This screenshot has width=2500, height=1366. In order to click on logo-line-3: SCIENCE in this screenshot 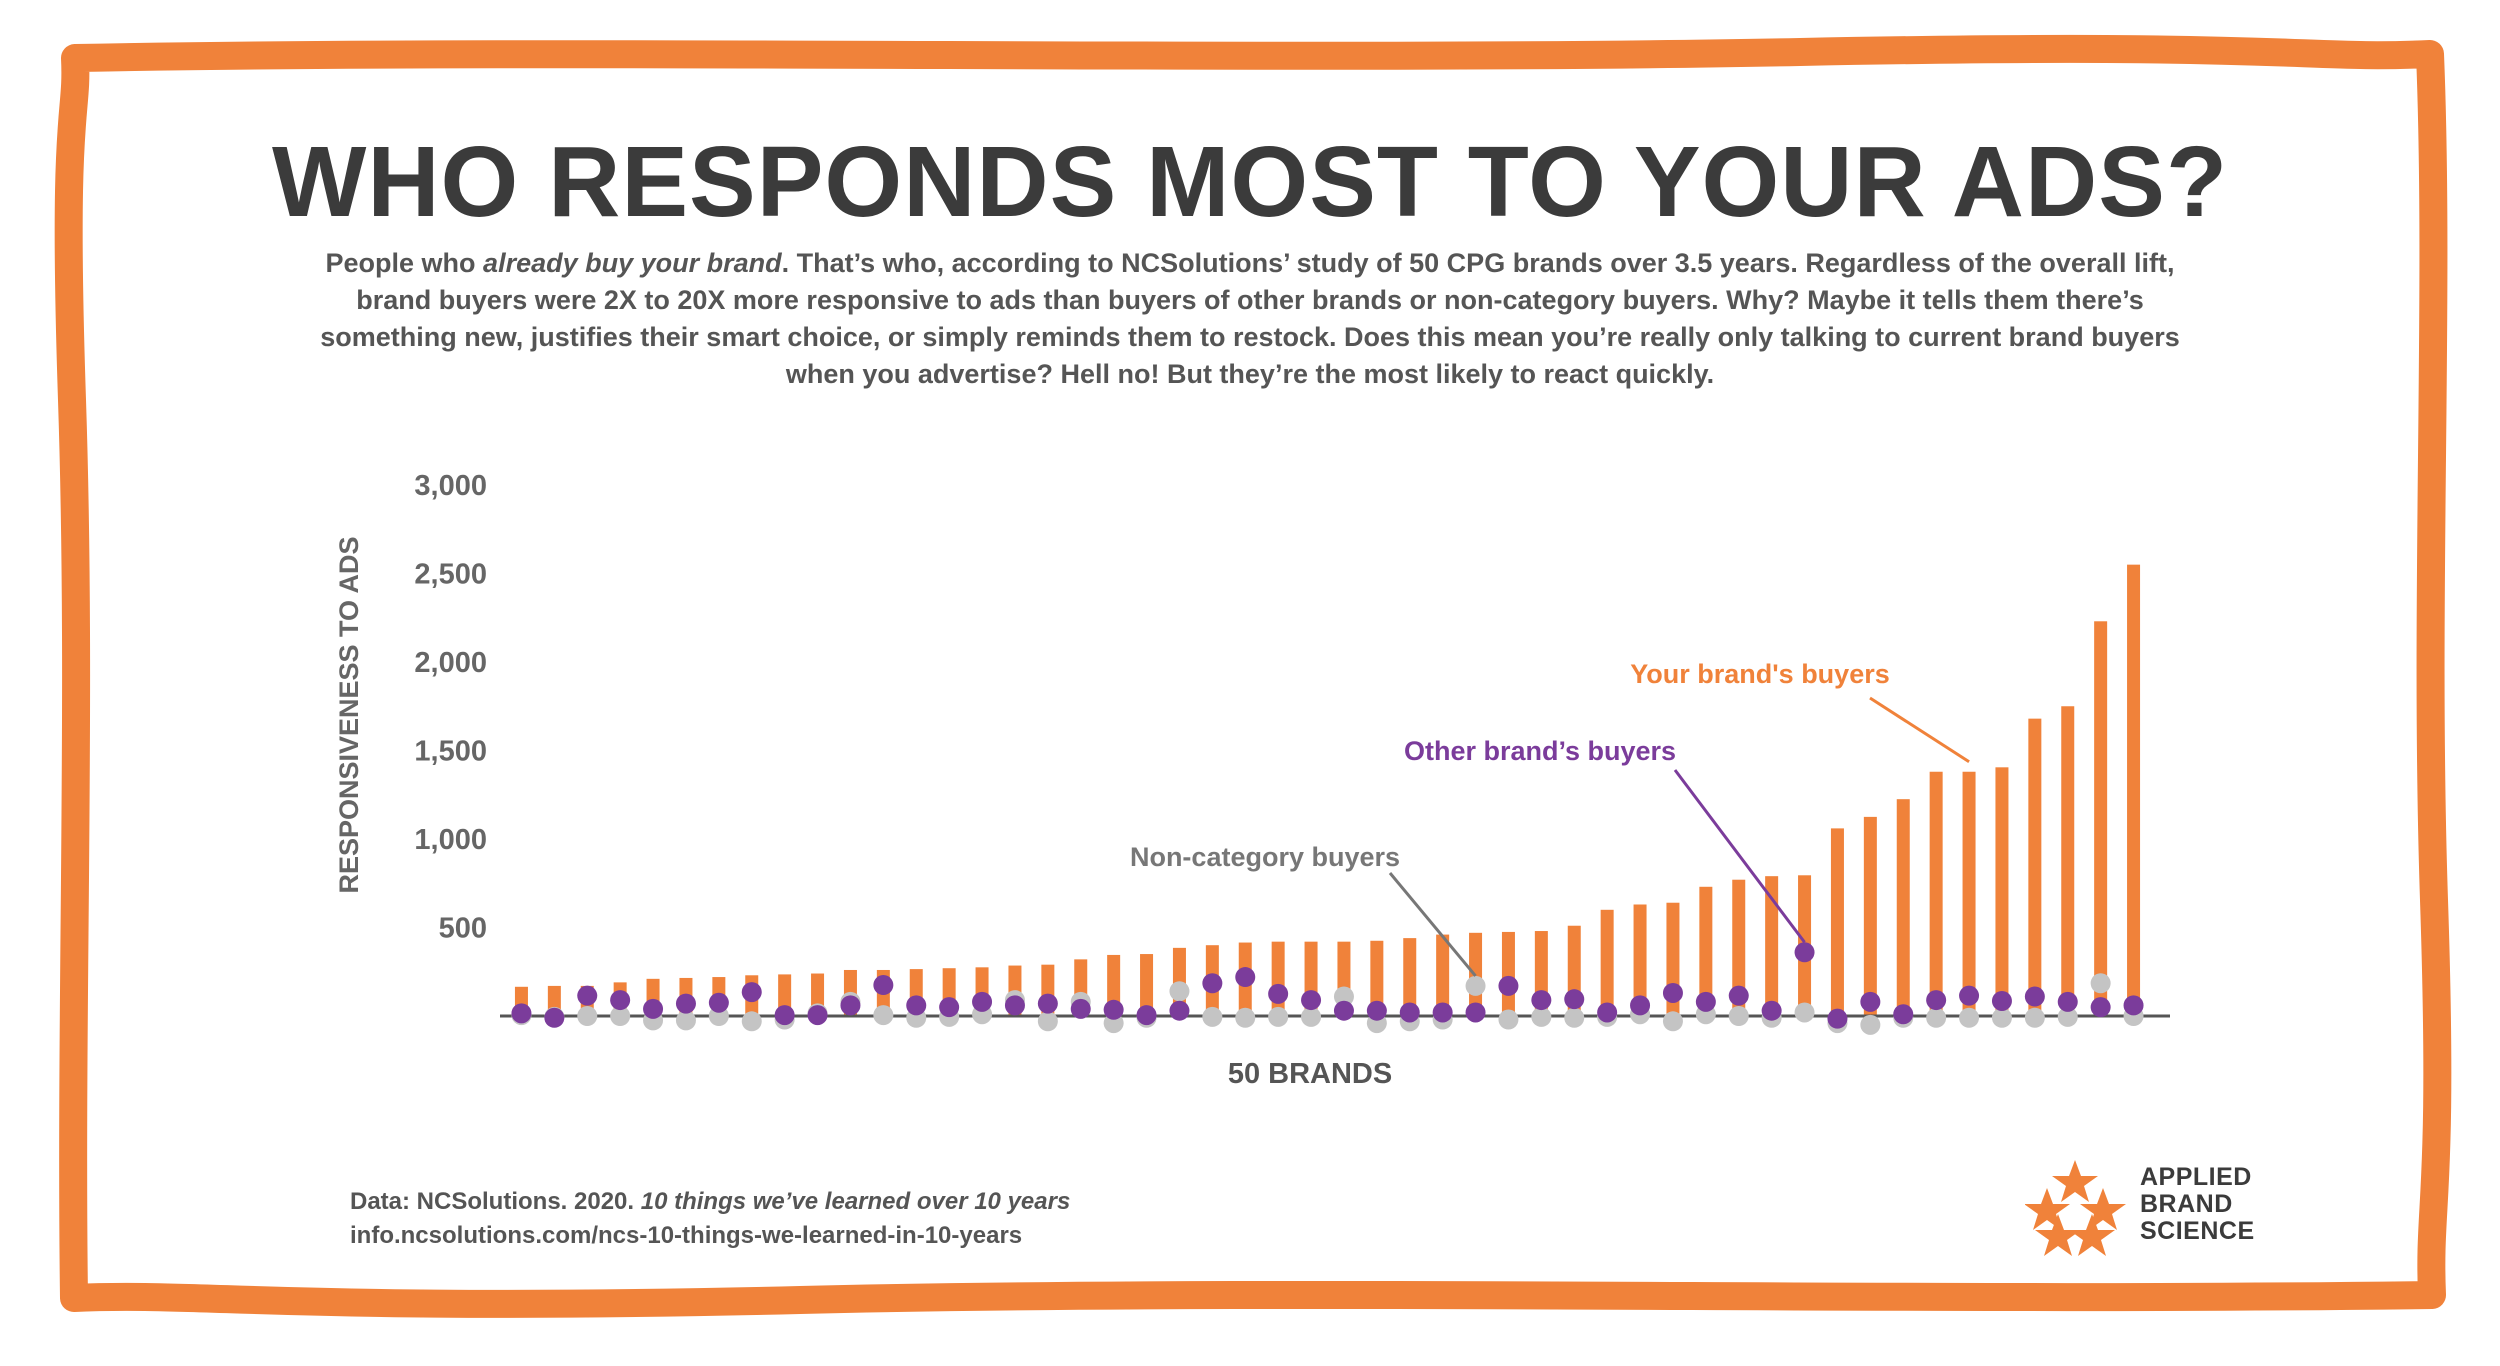, I will do `click(2197, 1231)`.